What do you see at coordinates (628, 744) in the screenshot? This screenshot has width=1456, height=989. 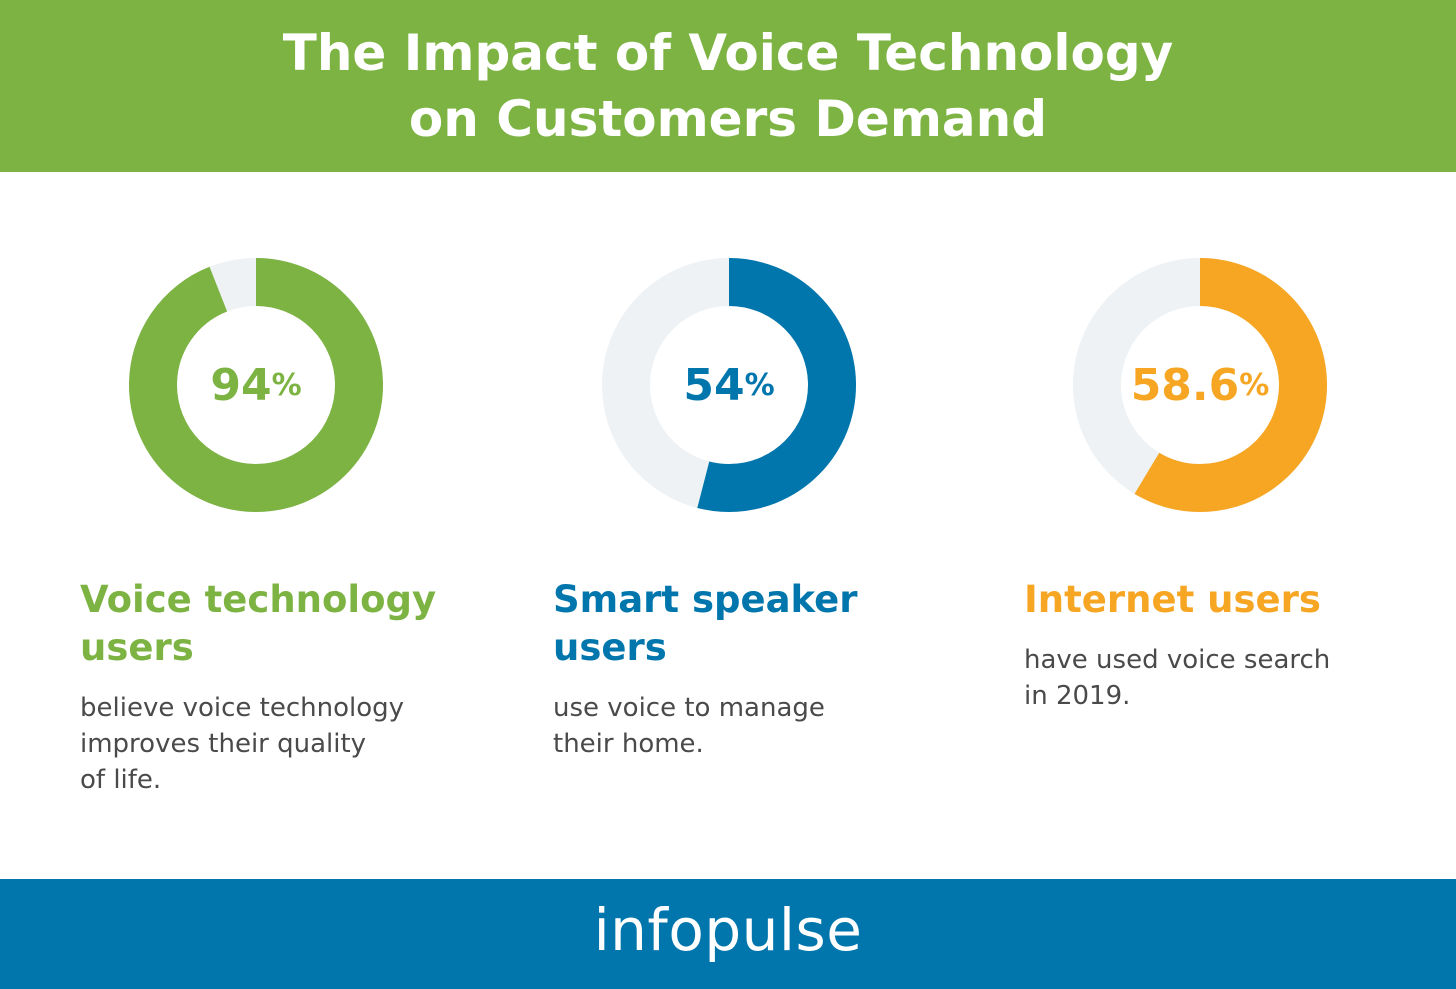 I see `description-line: their home.` at bounding box center [628, 744].